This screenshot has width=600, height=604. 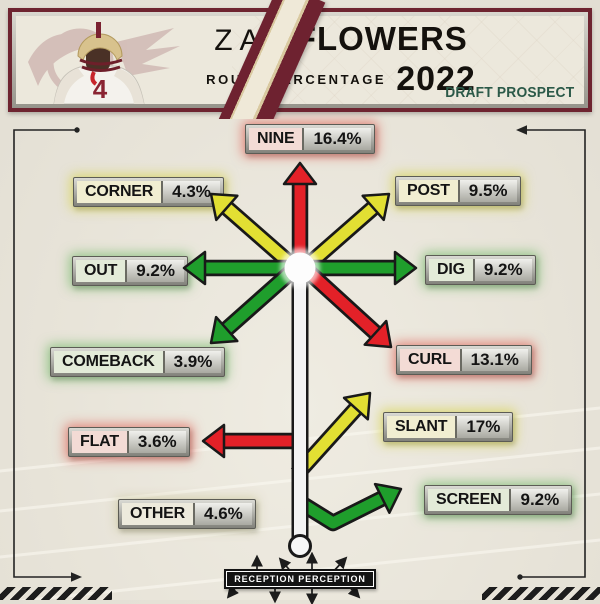 What do you see at coordinates (277, 139) in the screenshot?
I see `route-name: NINE` at bounding box center [277, 139].